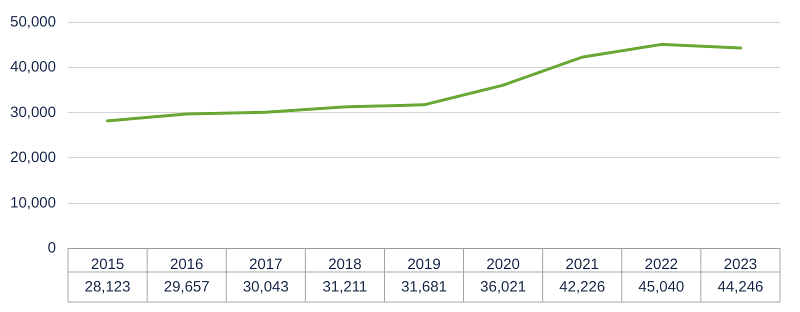  I want to click on data-label: 31,681, so click(424, 287).